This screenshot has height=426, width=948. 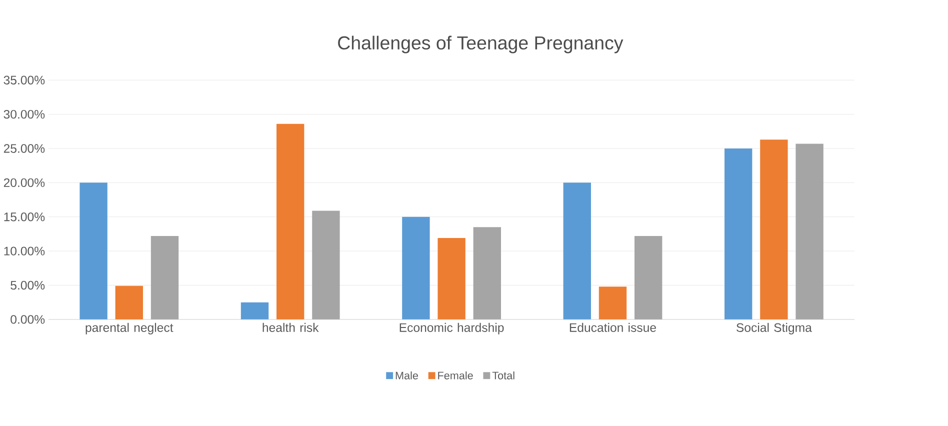 I want to click on x-tick-label: Education issue, so click(x=613, y=327).